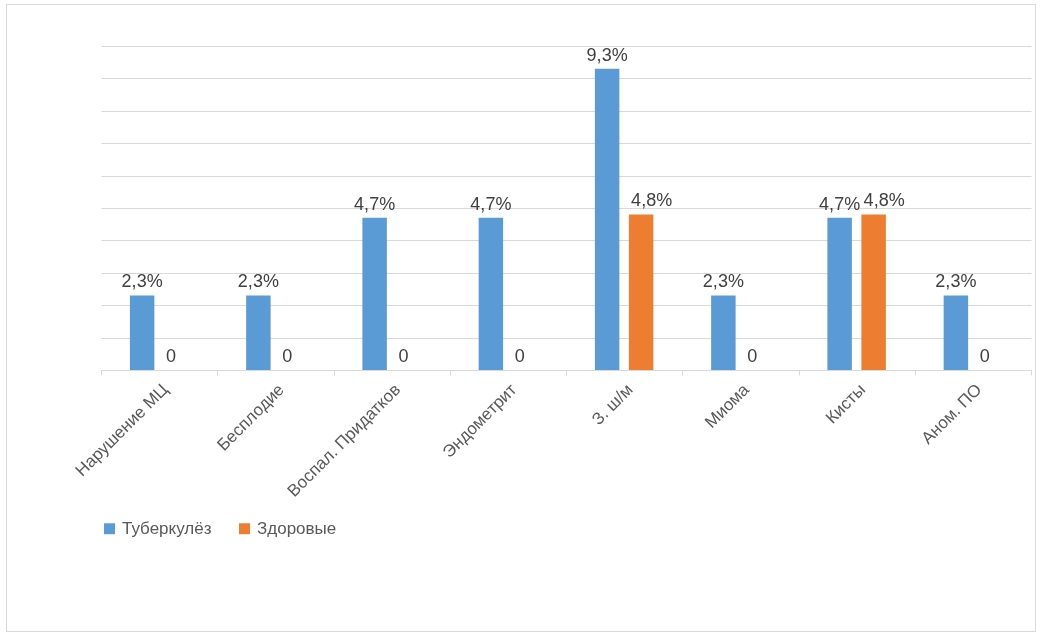 The image size is (1048, 638). What do you see at coordinates (167, 528) in the screenshot?
I see `legend-label: Туберкулёз` at bounding box center [167, 528].